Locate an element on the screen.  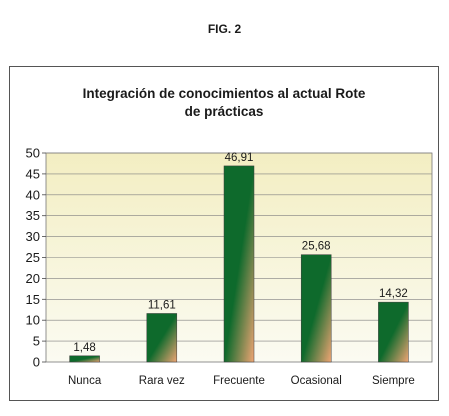
bar-value-label: 25,68 is located at coordinates (316, 247).